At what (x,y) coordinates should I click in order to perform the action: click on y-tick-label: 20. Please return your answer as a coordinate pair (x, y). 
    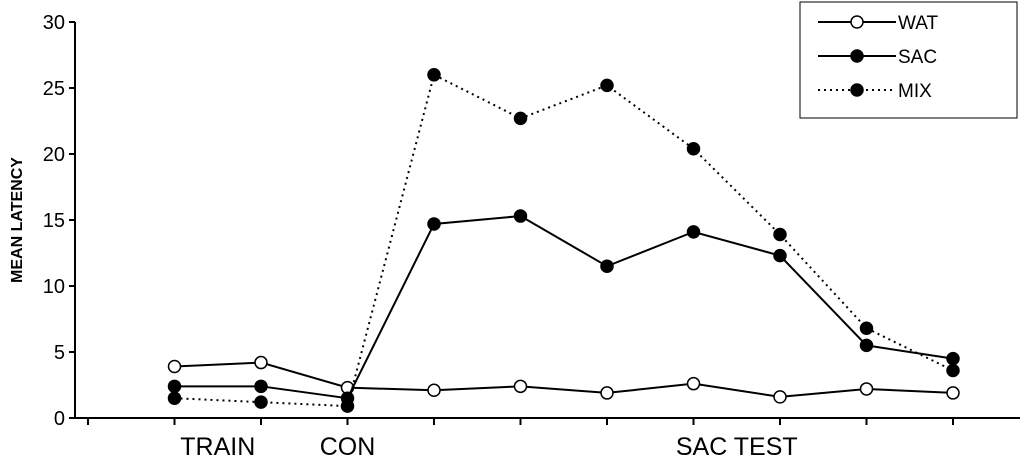
    Looking at the image, I should click on (54, 155).